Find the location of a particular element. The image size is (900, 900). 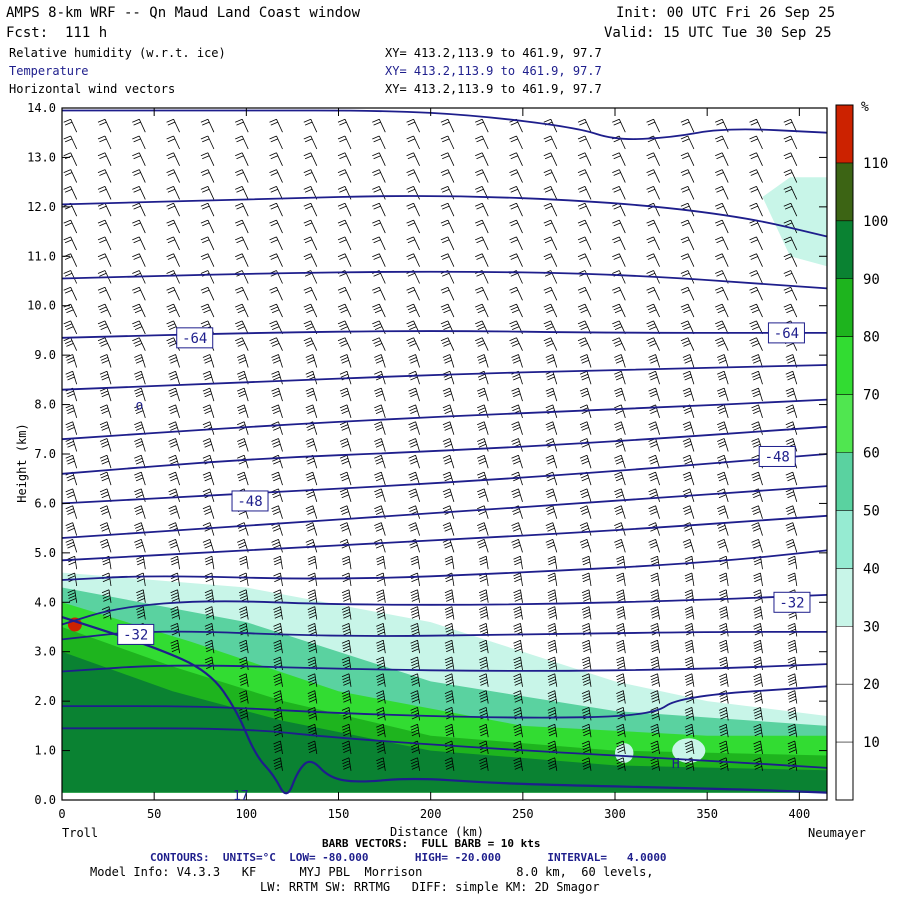

y-tick-label-4: 4.0 is located at coordinates (45, 602).